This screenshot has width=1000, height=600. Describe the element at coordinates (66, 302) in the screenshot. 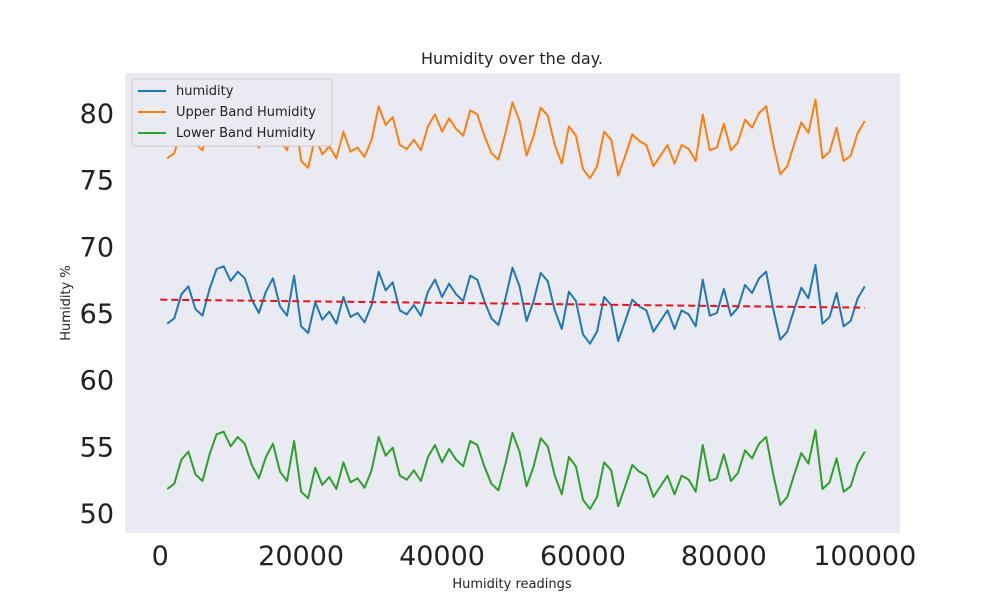

I see `y-axis-label: Humidity %` at that location.